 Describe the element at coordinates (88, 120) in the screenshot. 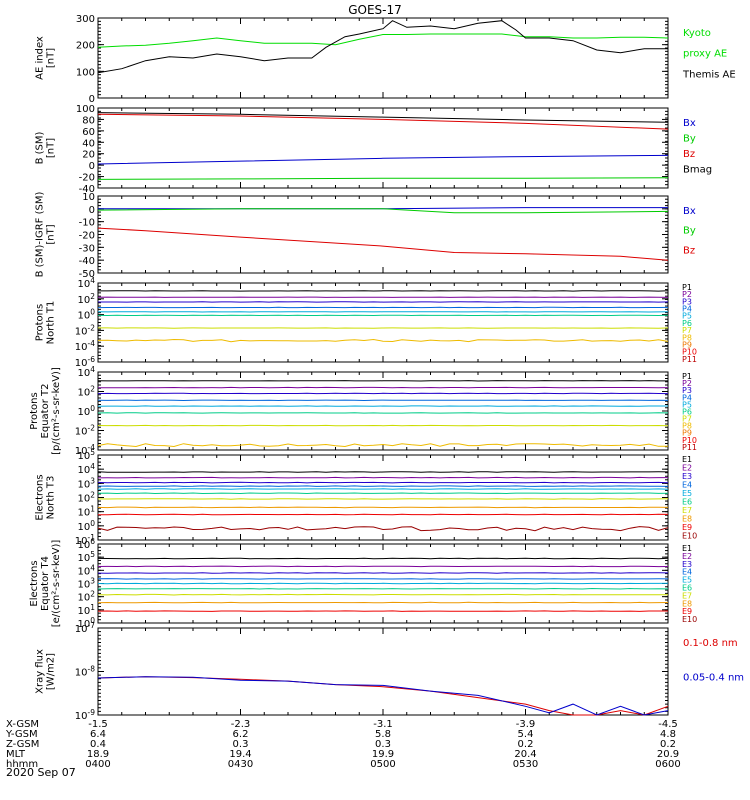

I see `y-tick-label: 80` at that location.